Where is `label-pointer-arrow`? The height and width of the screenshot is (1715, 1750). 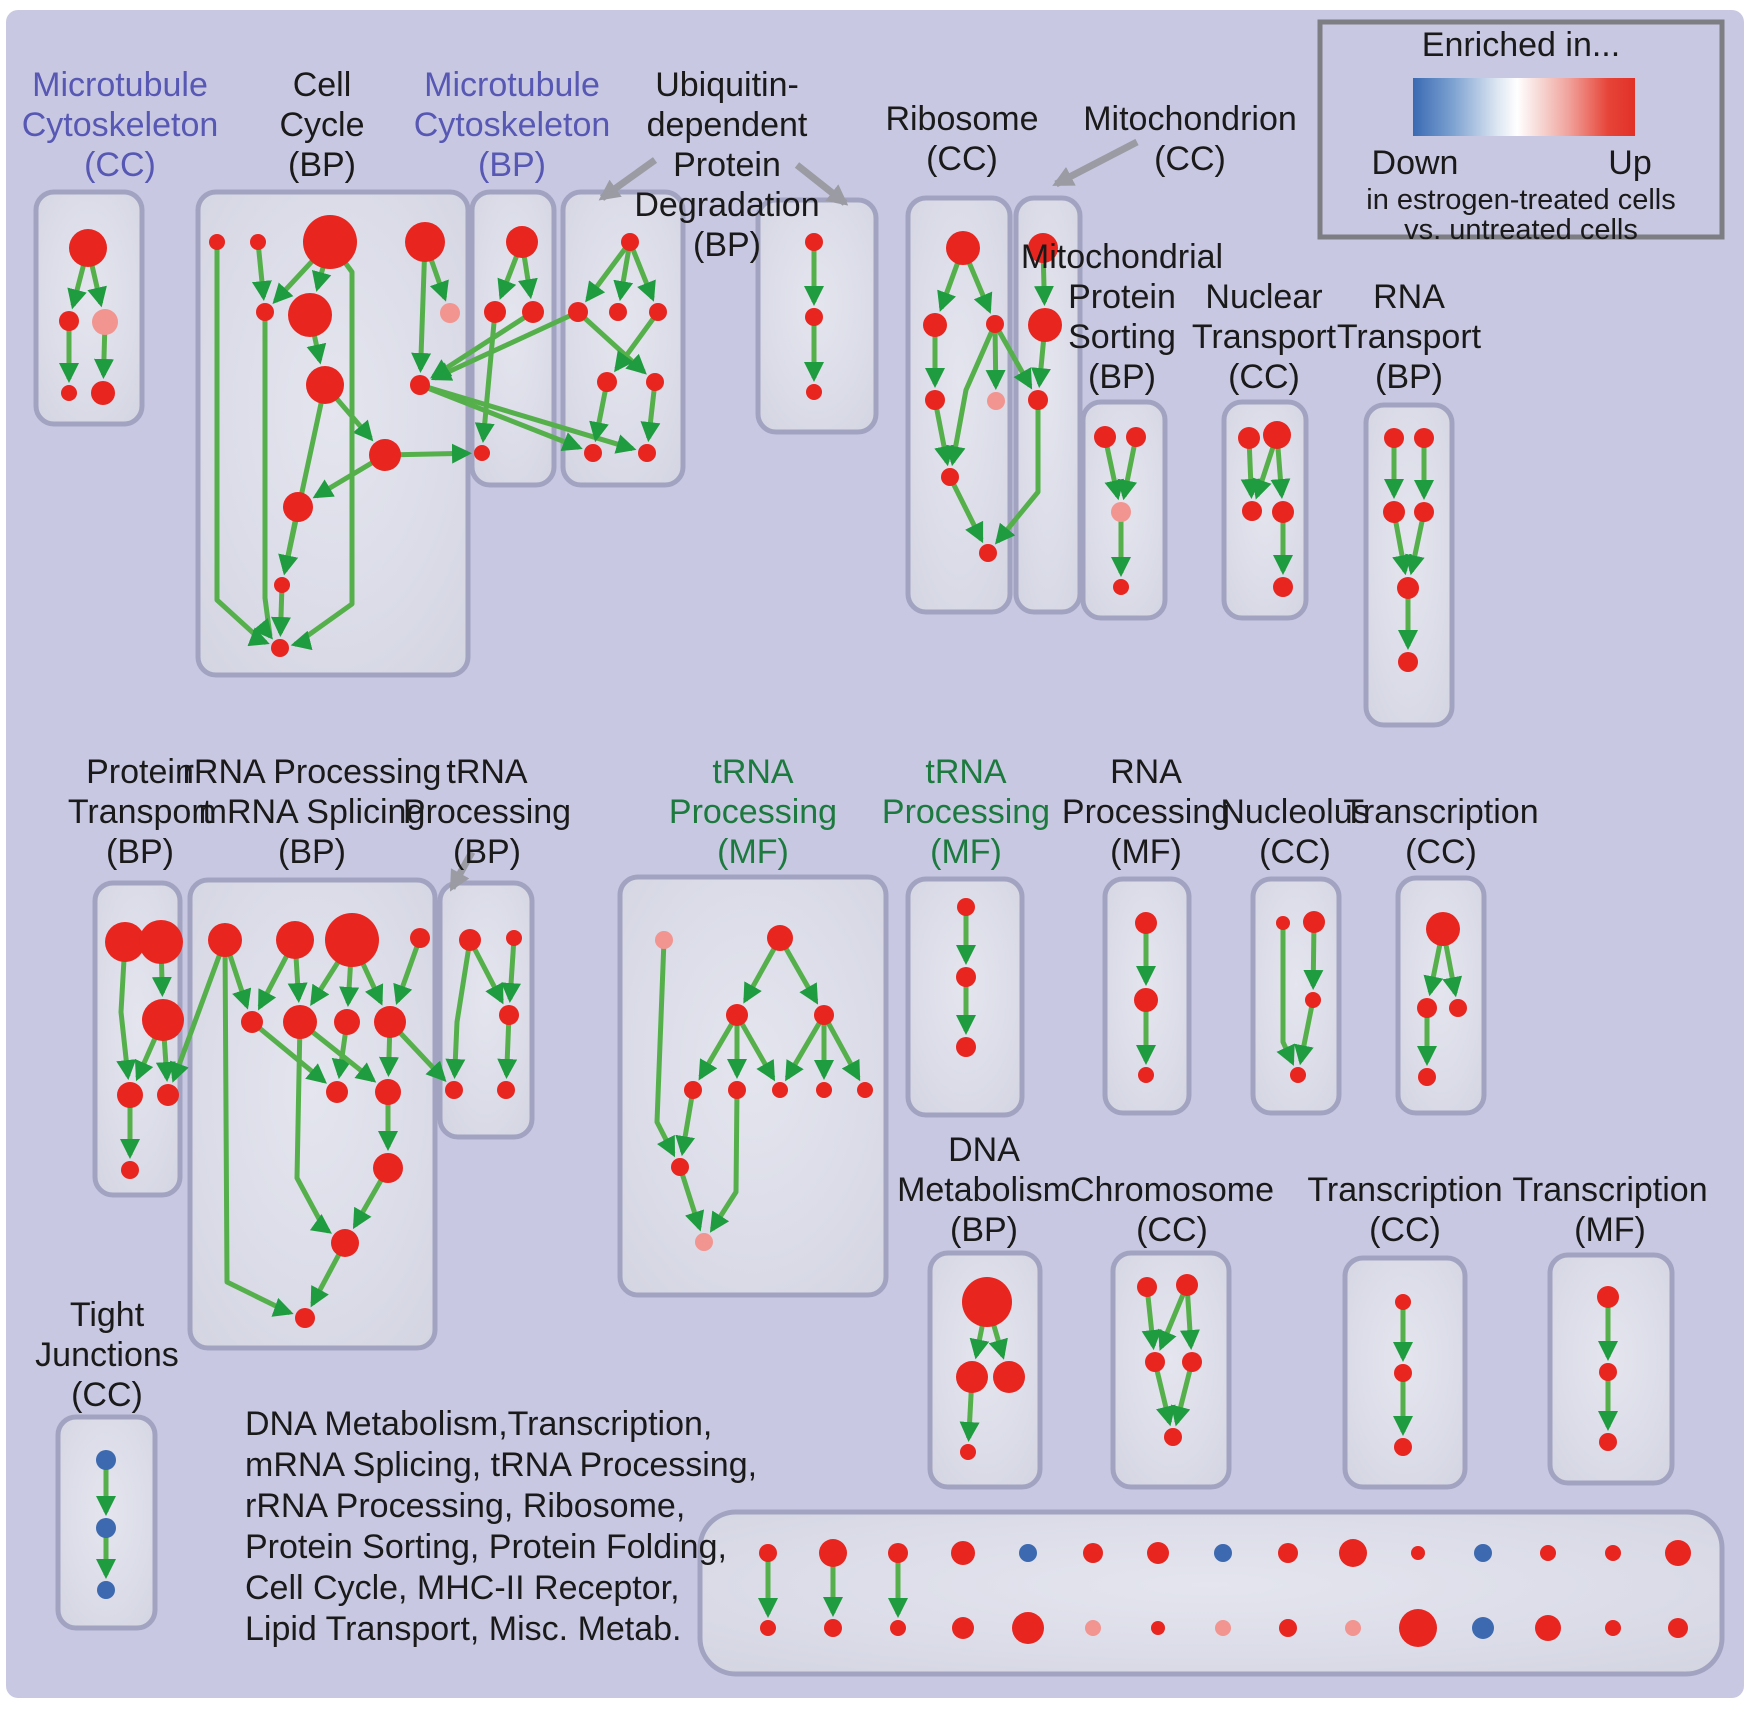 label-pointer-arrow is located at coordinates (821, 184).